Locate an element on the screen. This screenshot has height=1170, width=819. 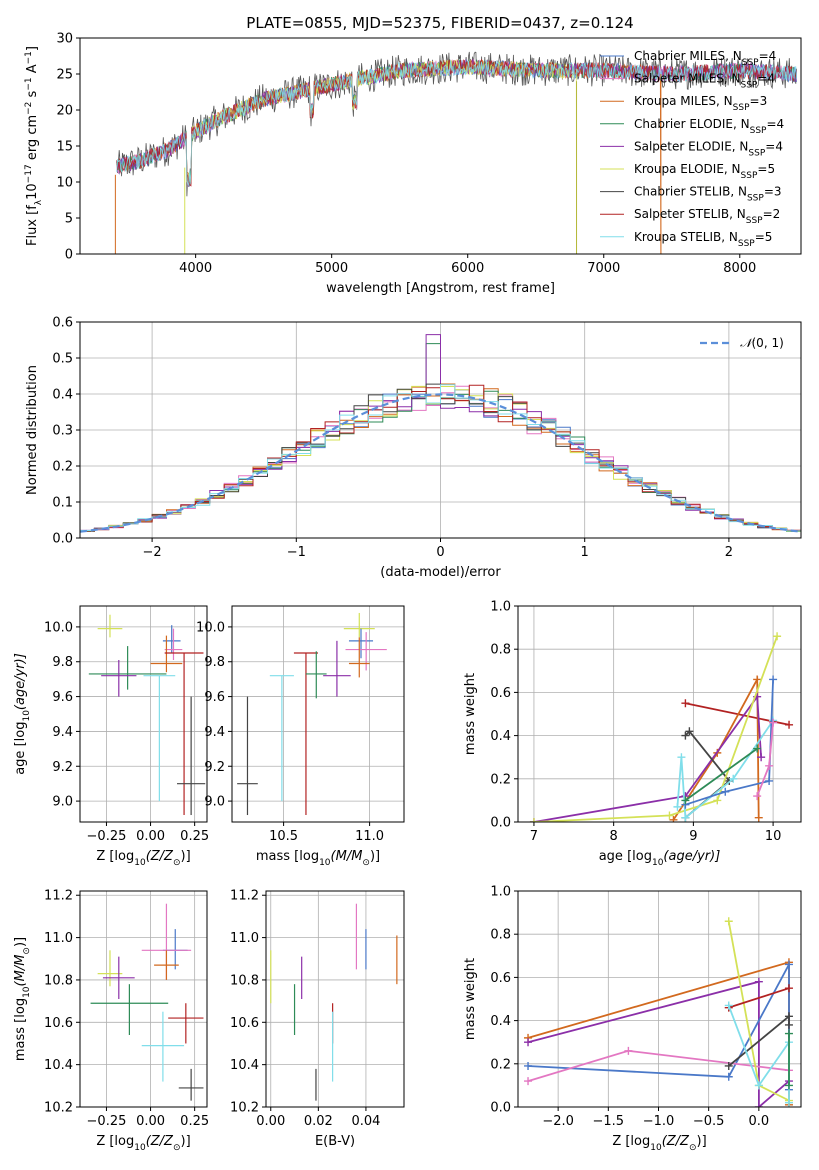
x-tick-label: 6000 is located at coordinates (467, 268).